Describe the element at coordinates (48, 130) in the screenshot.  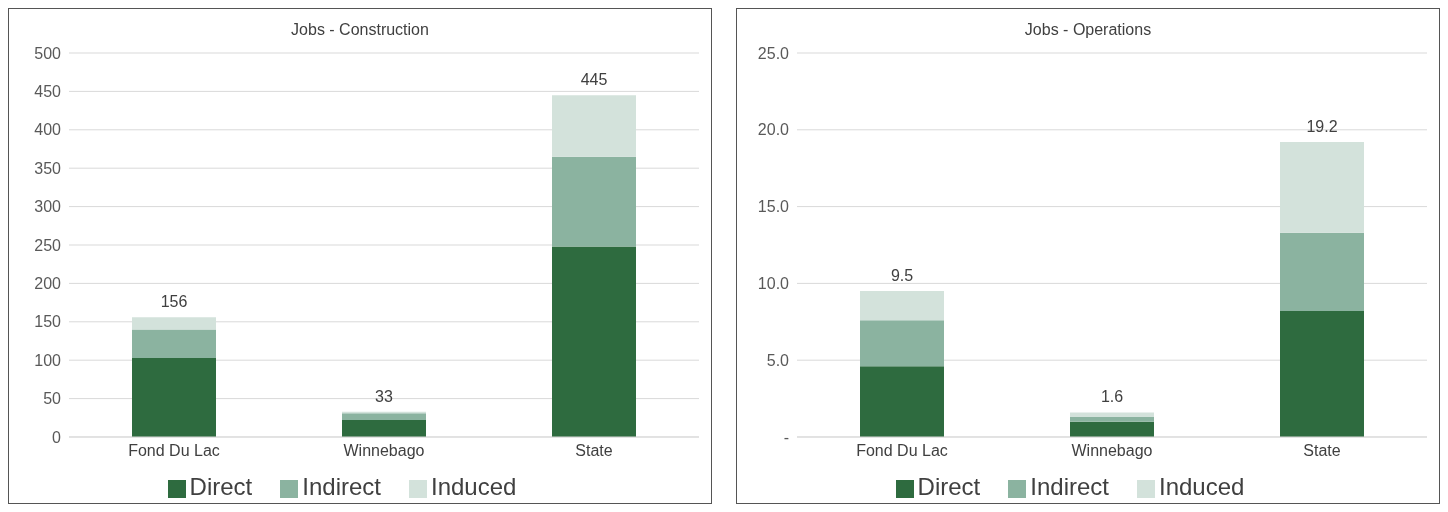
I see `y-tick-label: 400` at that location.